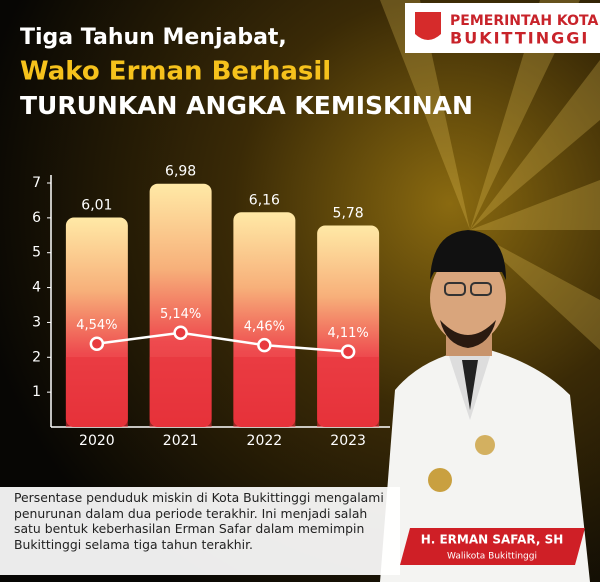 The height and width of the screenshot is (582, 600). I want to click on title-line3: TURUNKAN ANGKA KEMISKINAN, so click(246, 105).